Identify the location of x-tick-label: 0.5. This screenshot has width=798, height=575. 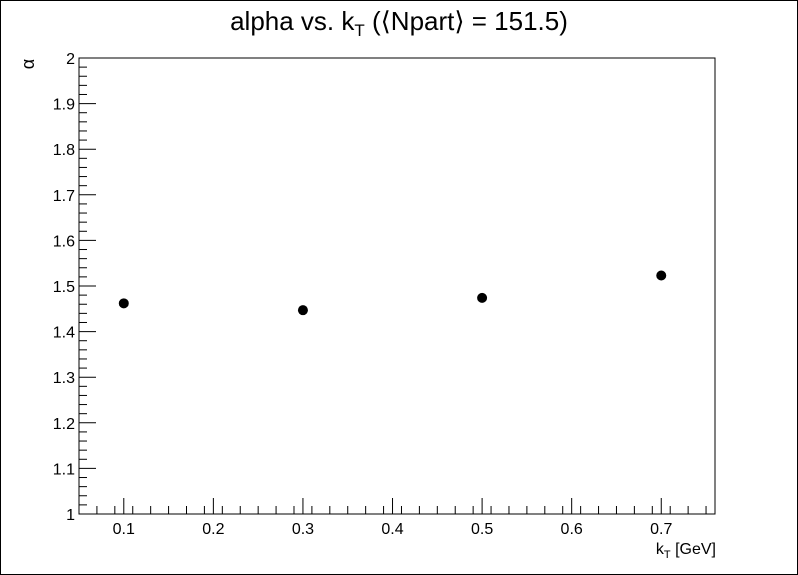
(482, 529).